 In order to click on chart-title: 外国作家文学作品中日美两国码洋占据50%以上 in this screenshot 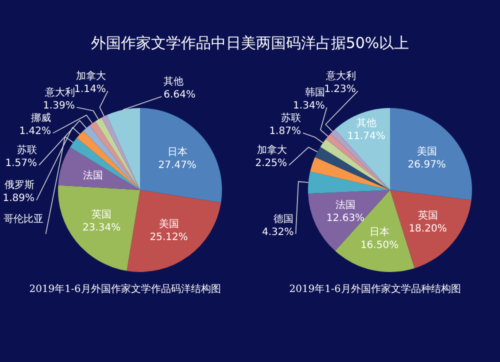, I will do `click(250, 43)`.